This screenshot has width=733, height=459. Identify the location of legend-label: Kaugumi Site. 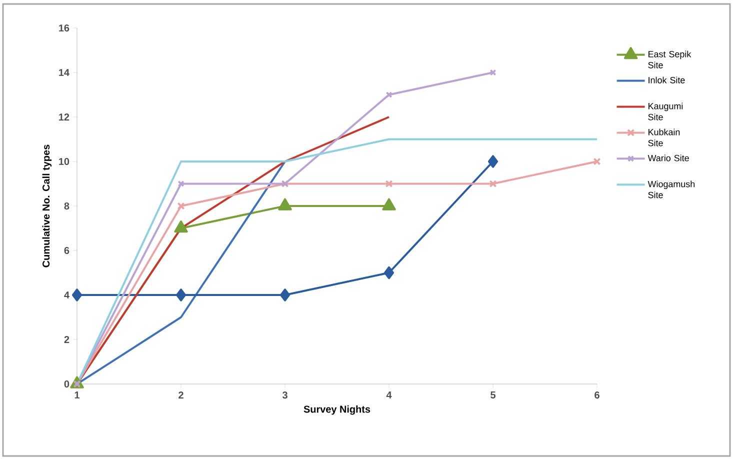
(665, 111).